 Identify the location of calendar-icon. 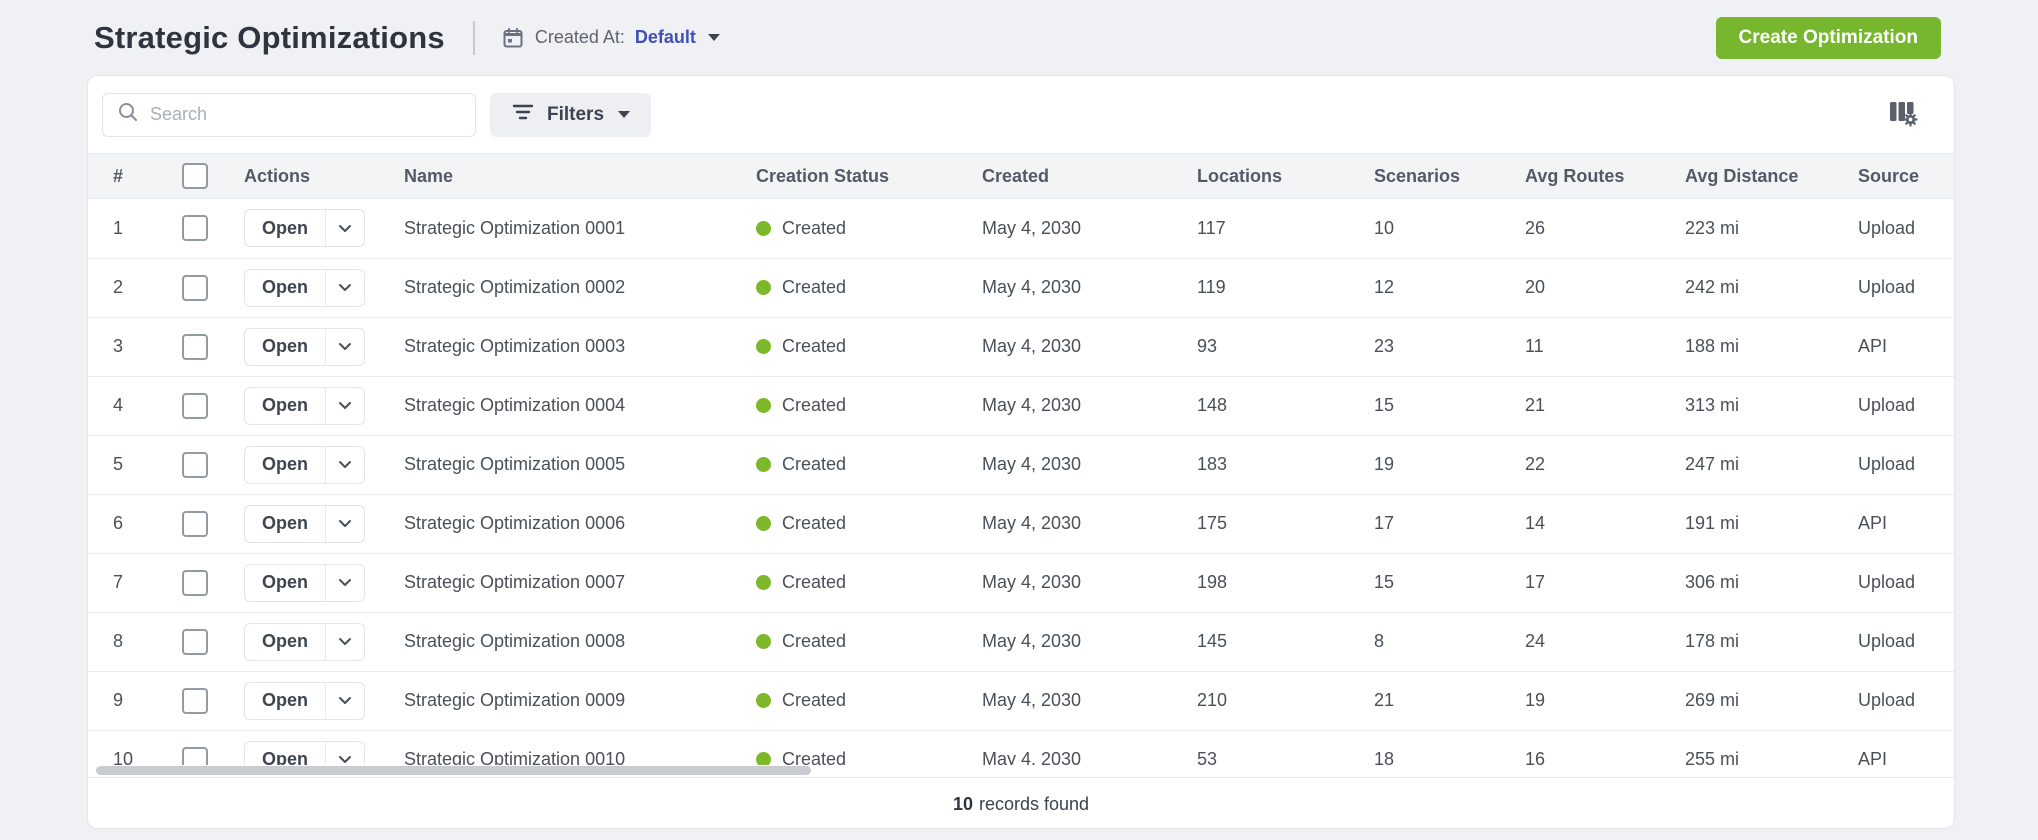
(513, 38).